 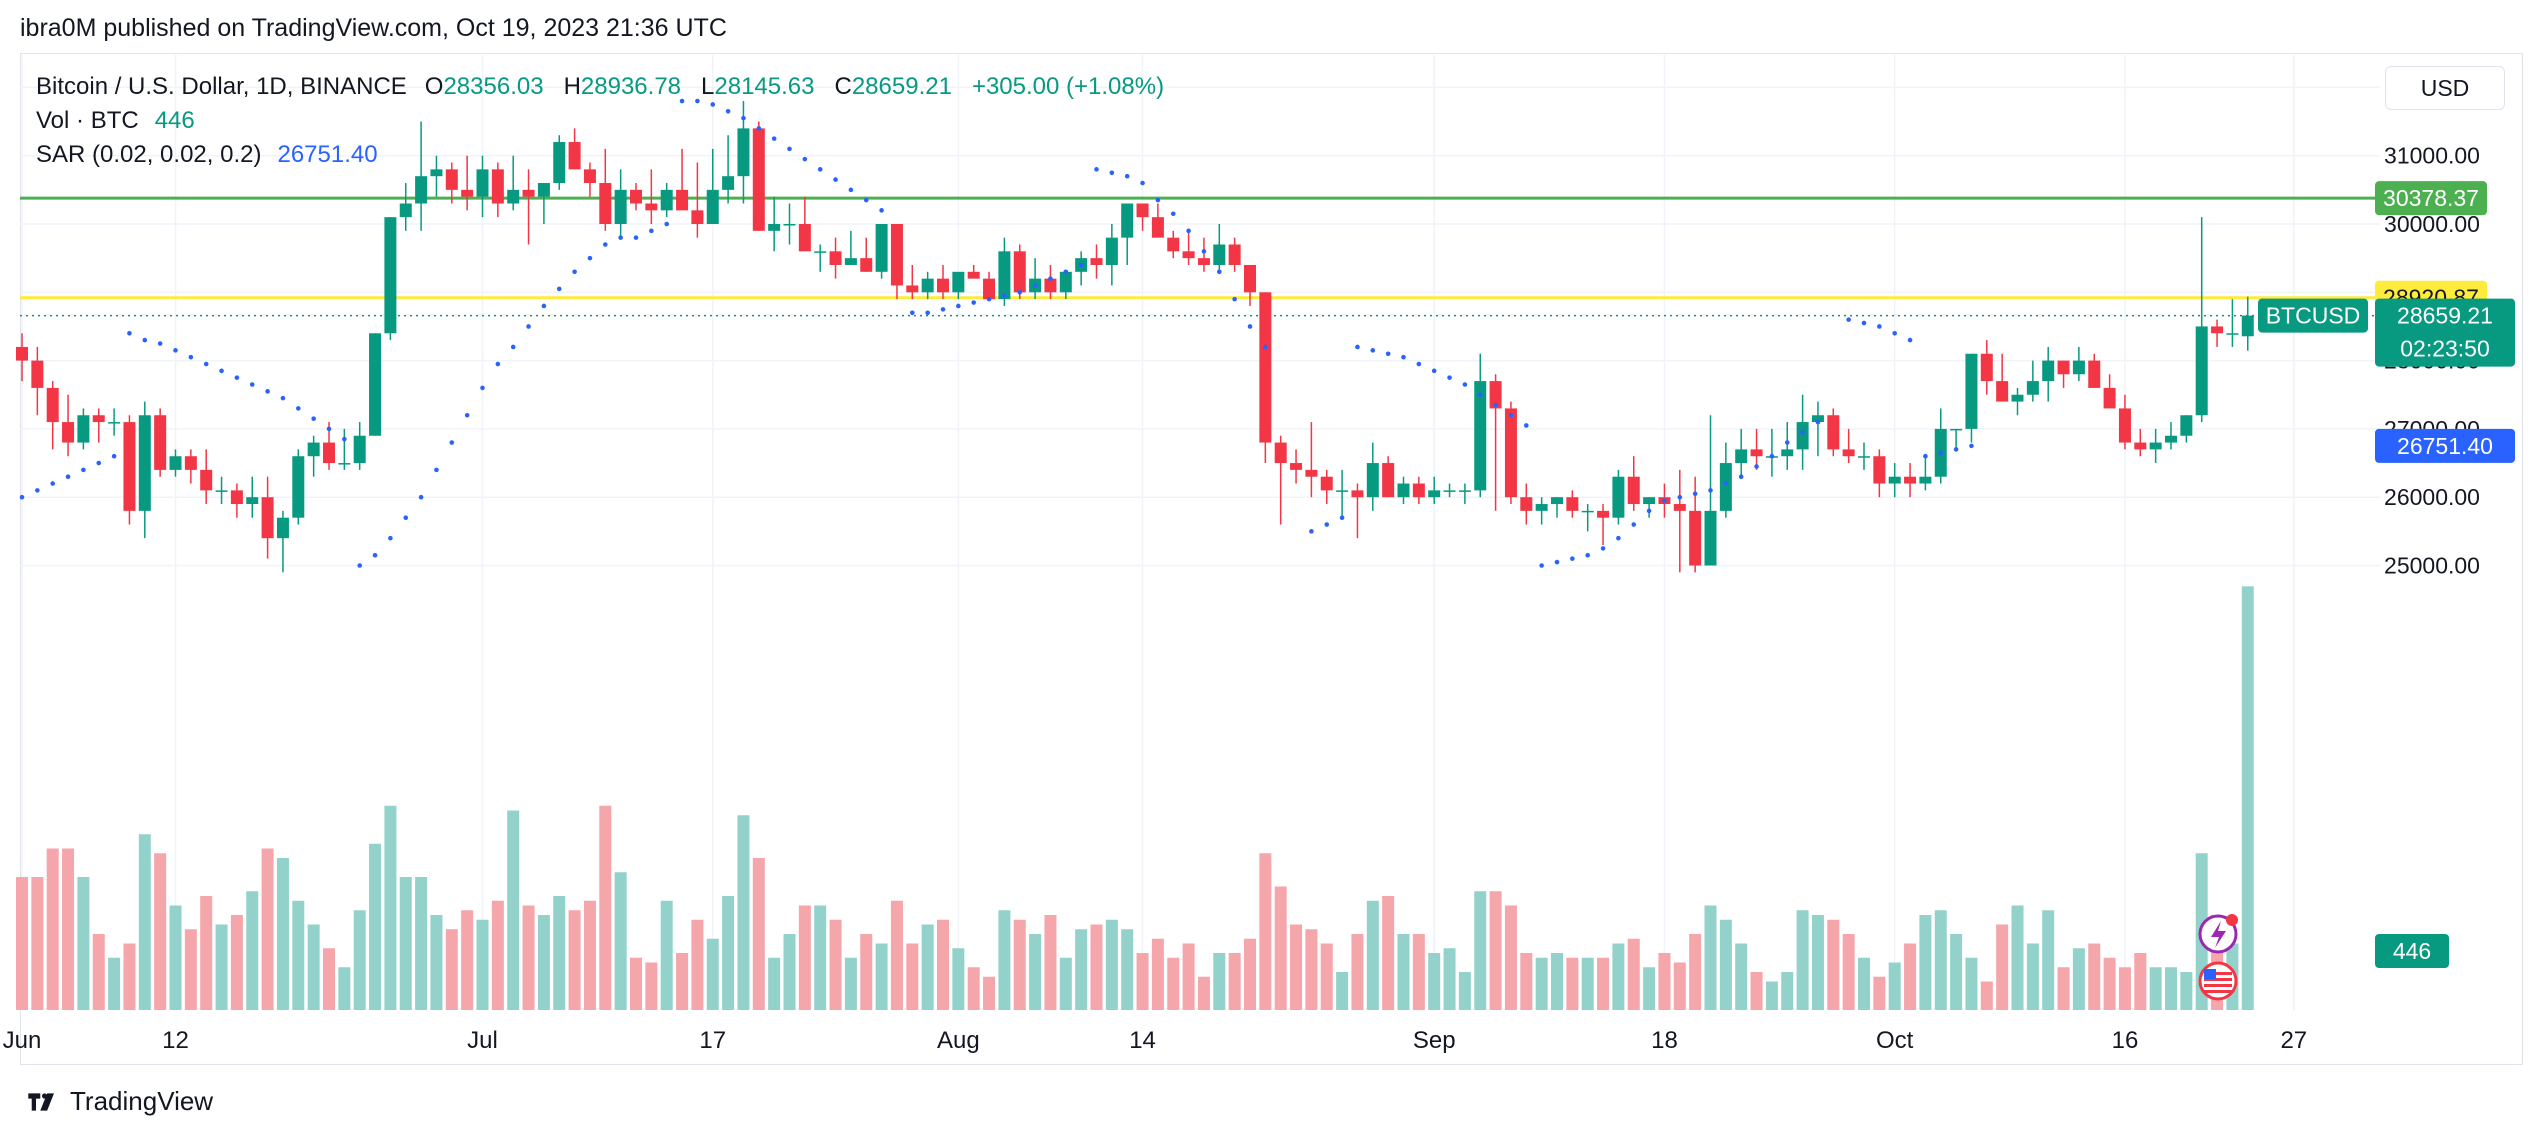 What do you see at coordinates (2445, 88) in the screenshot?
I see `currency-button: USD` at bounding box center [2445, 88].